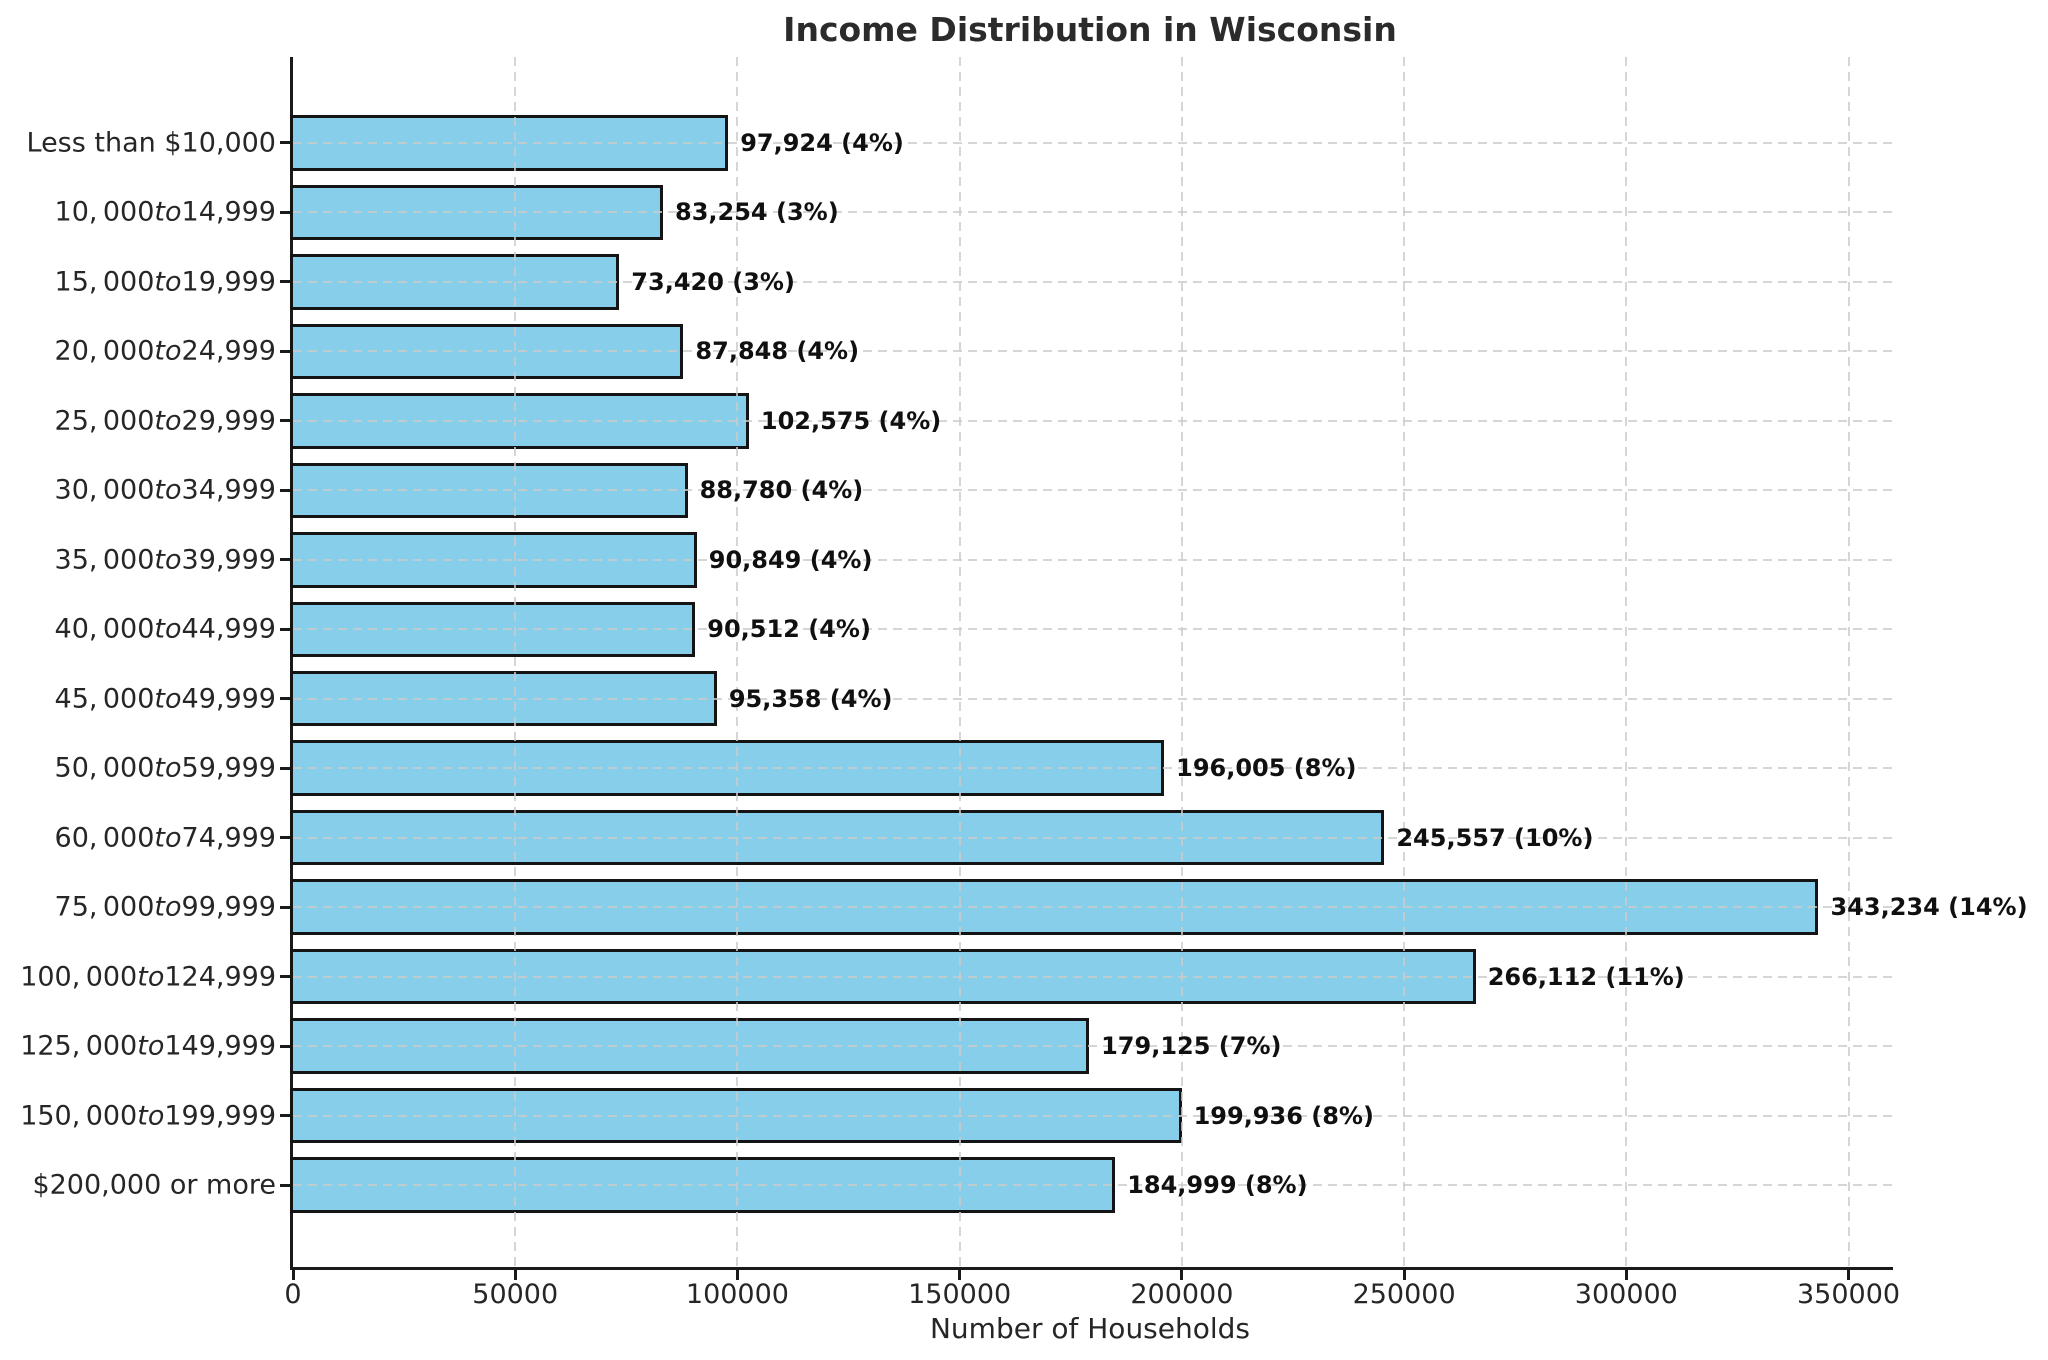  What do you see at coordinates (515, 1294) in the screenshot?
I see `x-tick-label: 50000` at bounding box center [515, 1294].